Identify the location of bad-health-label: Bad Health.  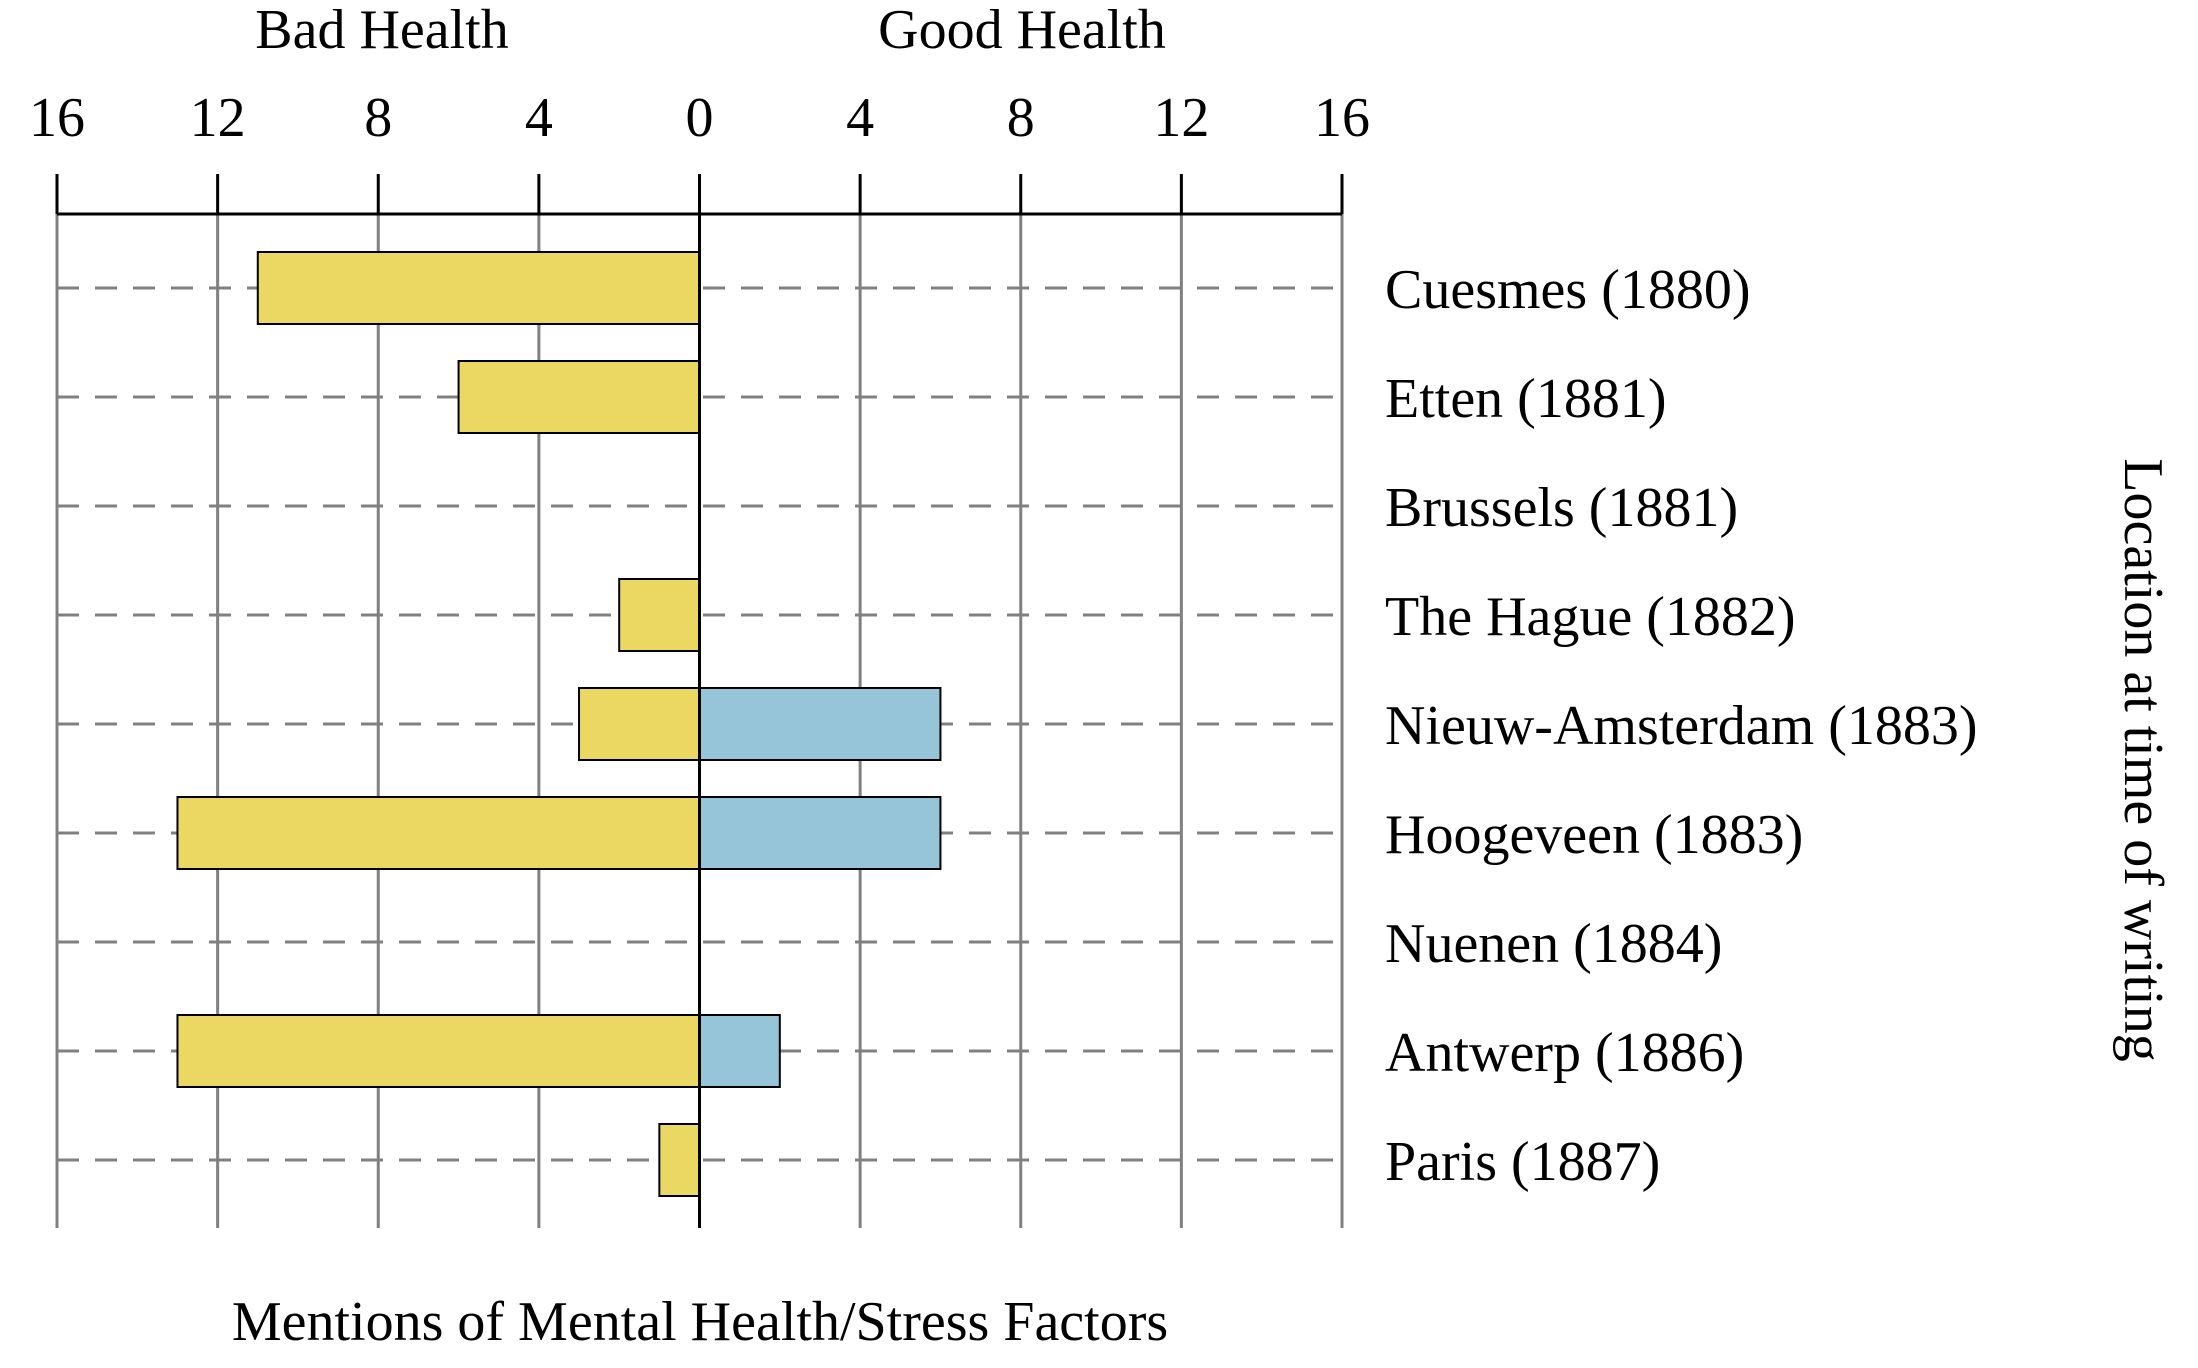
(381, 30).